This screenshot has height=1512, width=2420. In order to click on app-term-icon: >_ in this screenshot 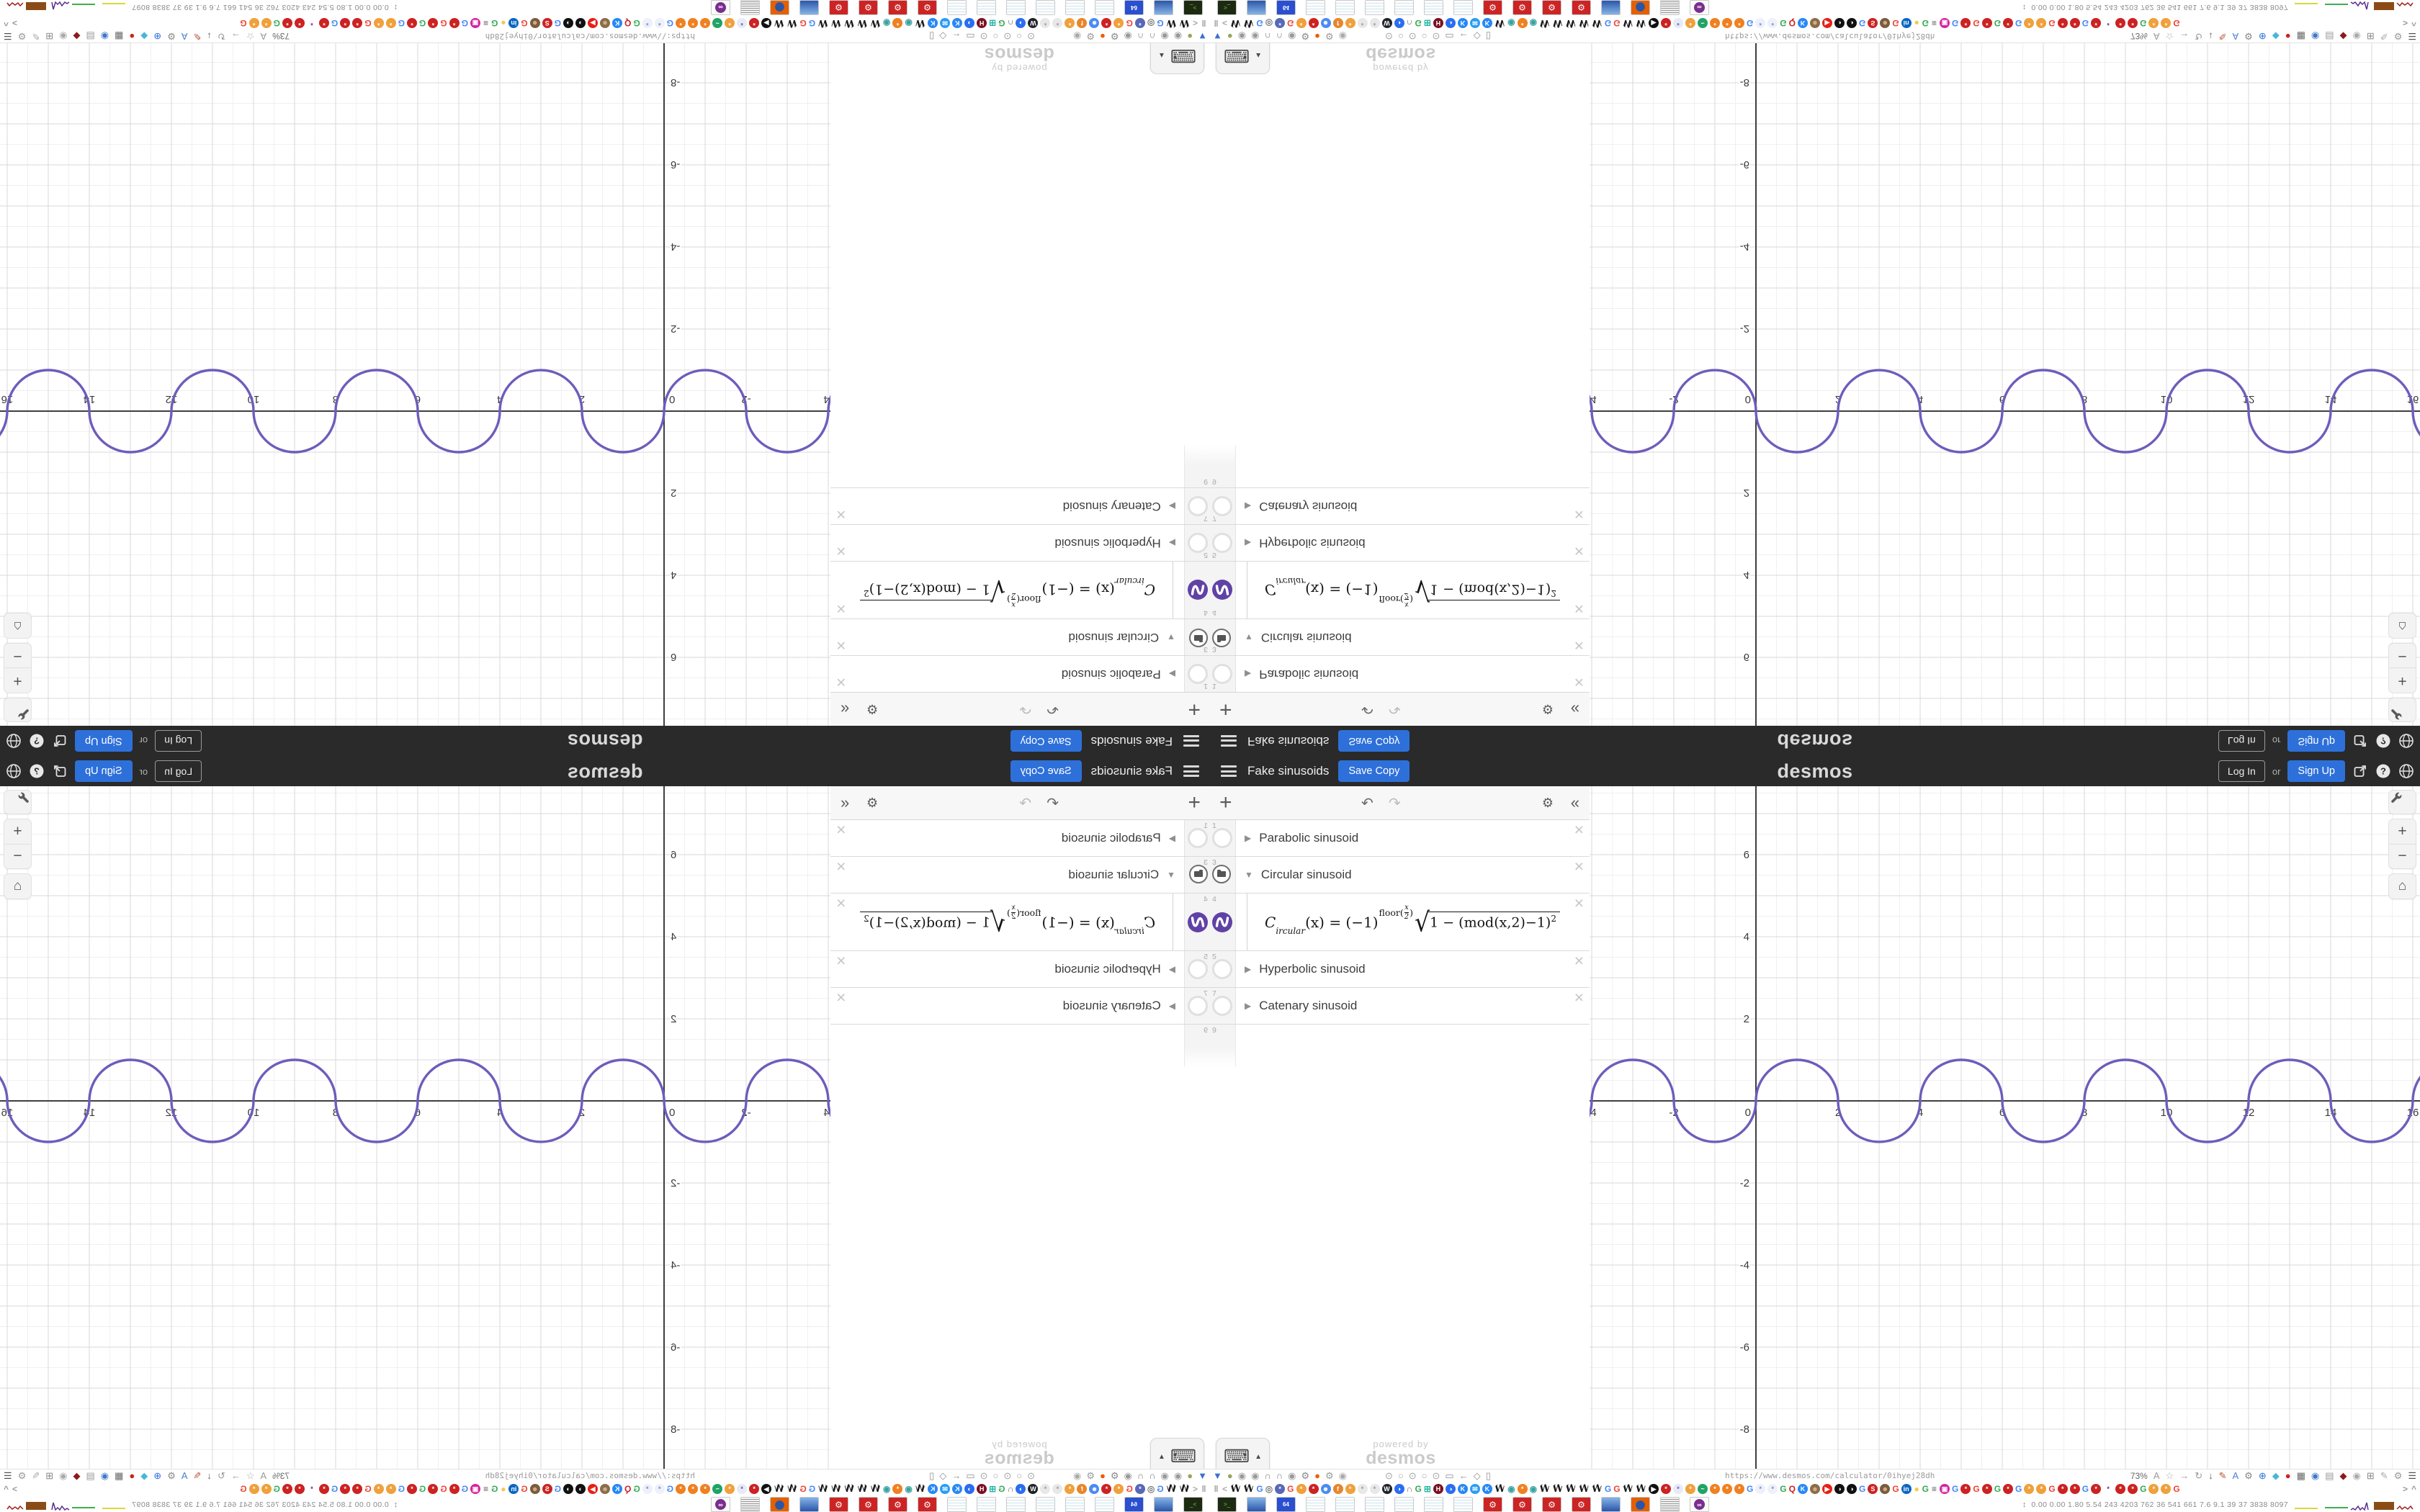, I will do `click(1227, 1504)`.